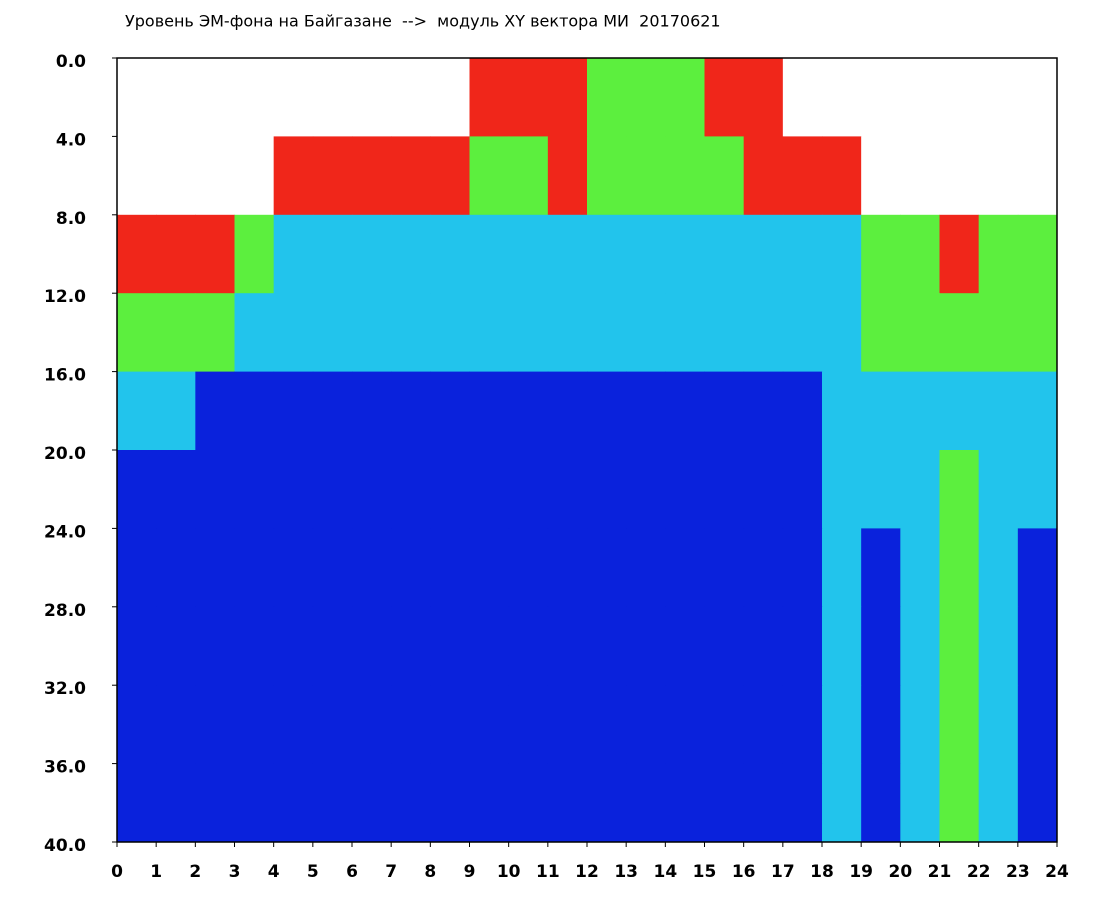 The width and height of the screenshot is (1096, 900). Describe the element at coordinates (1057, 872) in the screenshot. I see `x-tick-label: 24` at that location.